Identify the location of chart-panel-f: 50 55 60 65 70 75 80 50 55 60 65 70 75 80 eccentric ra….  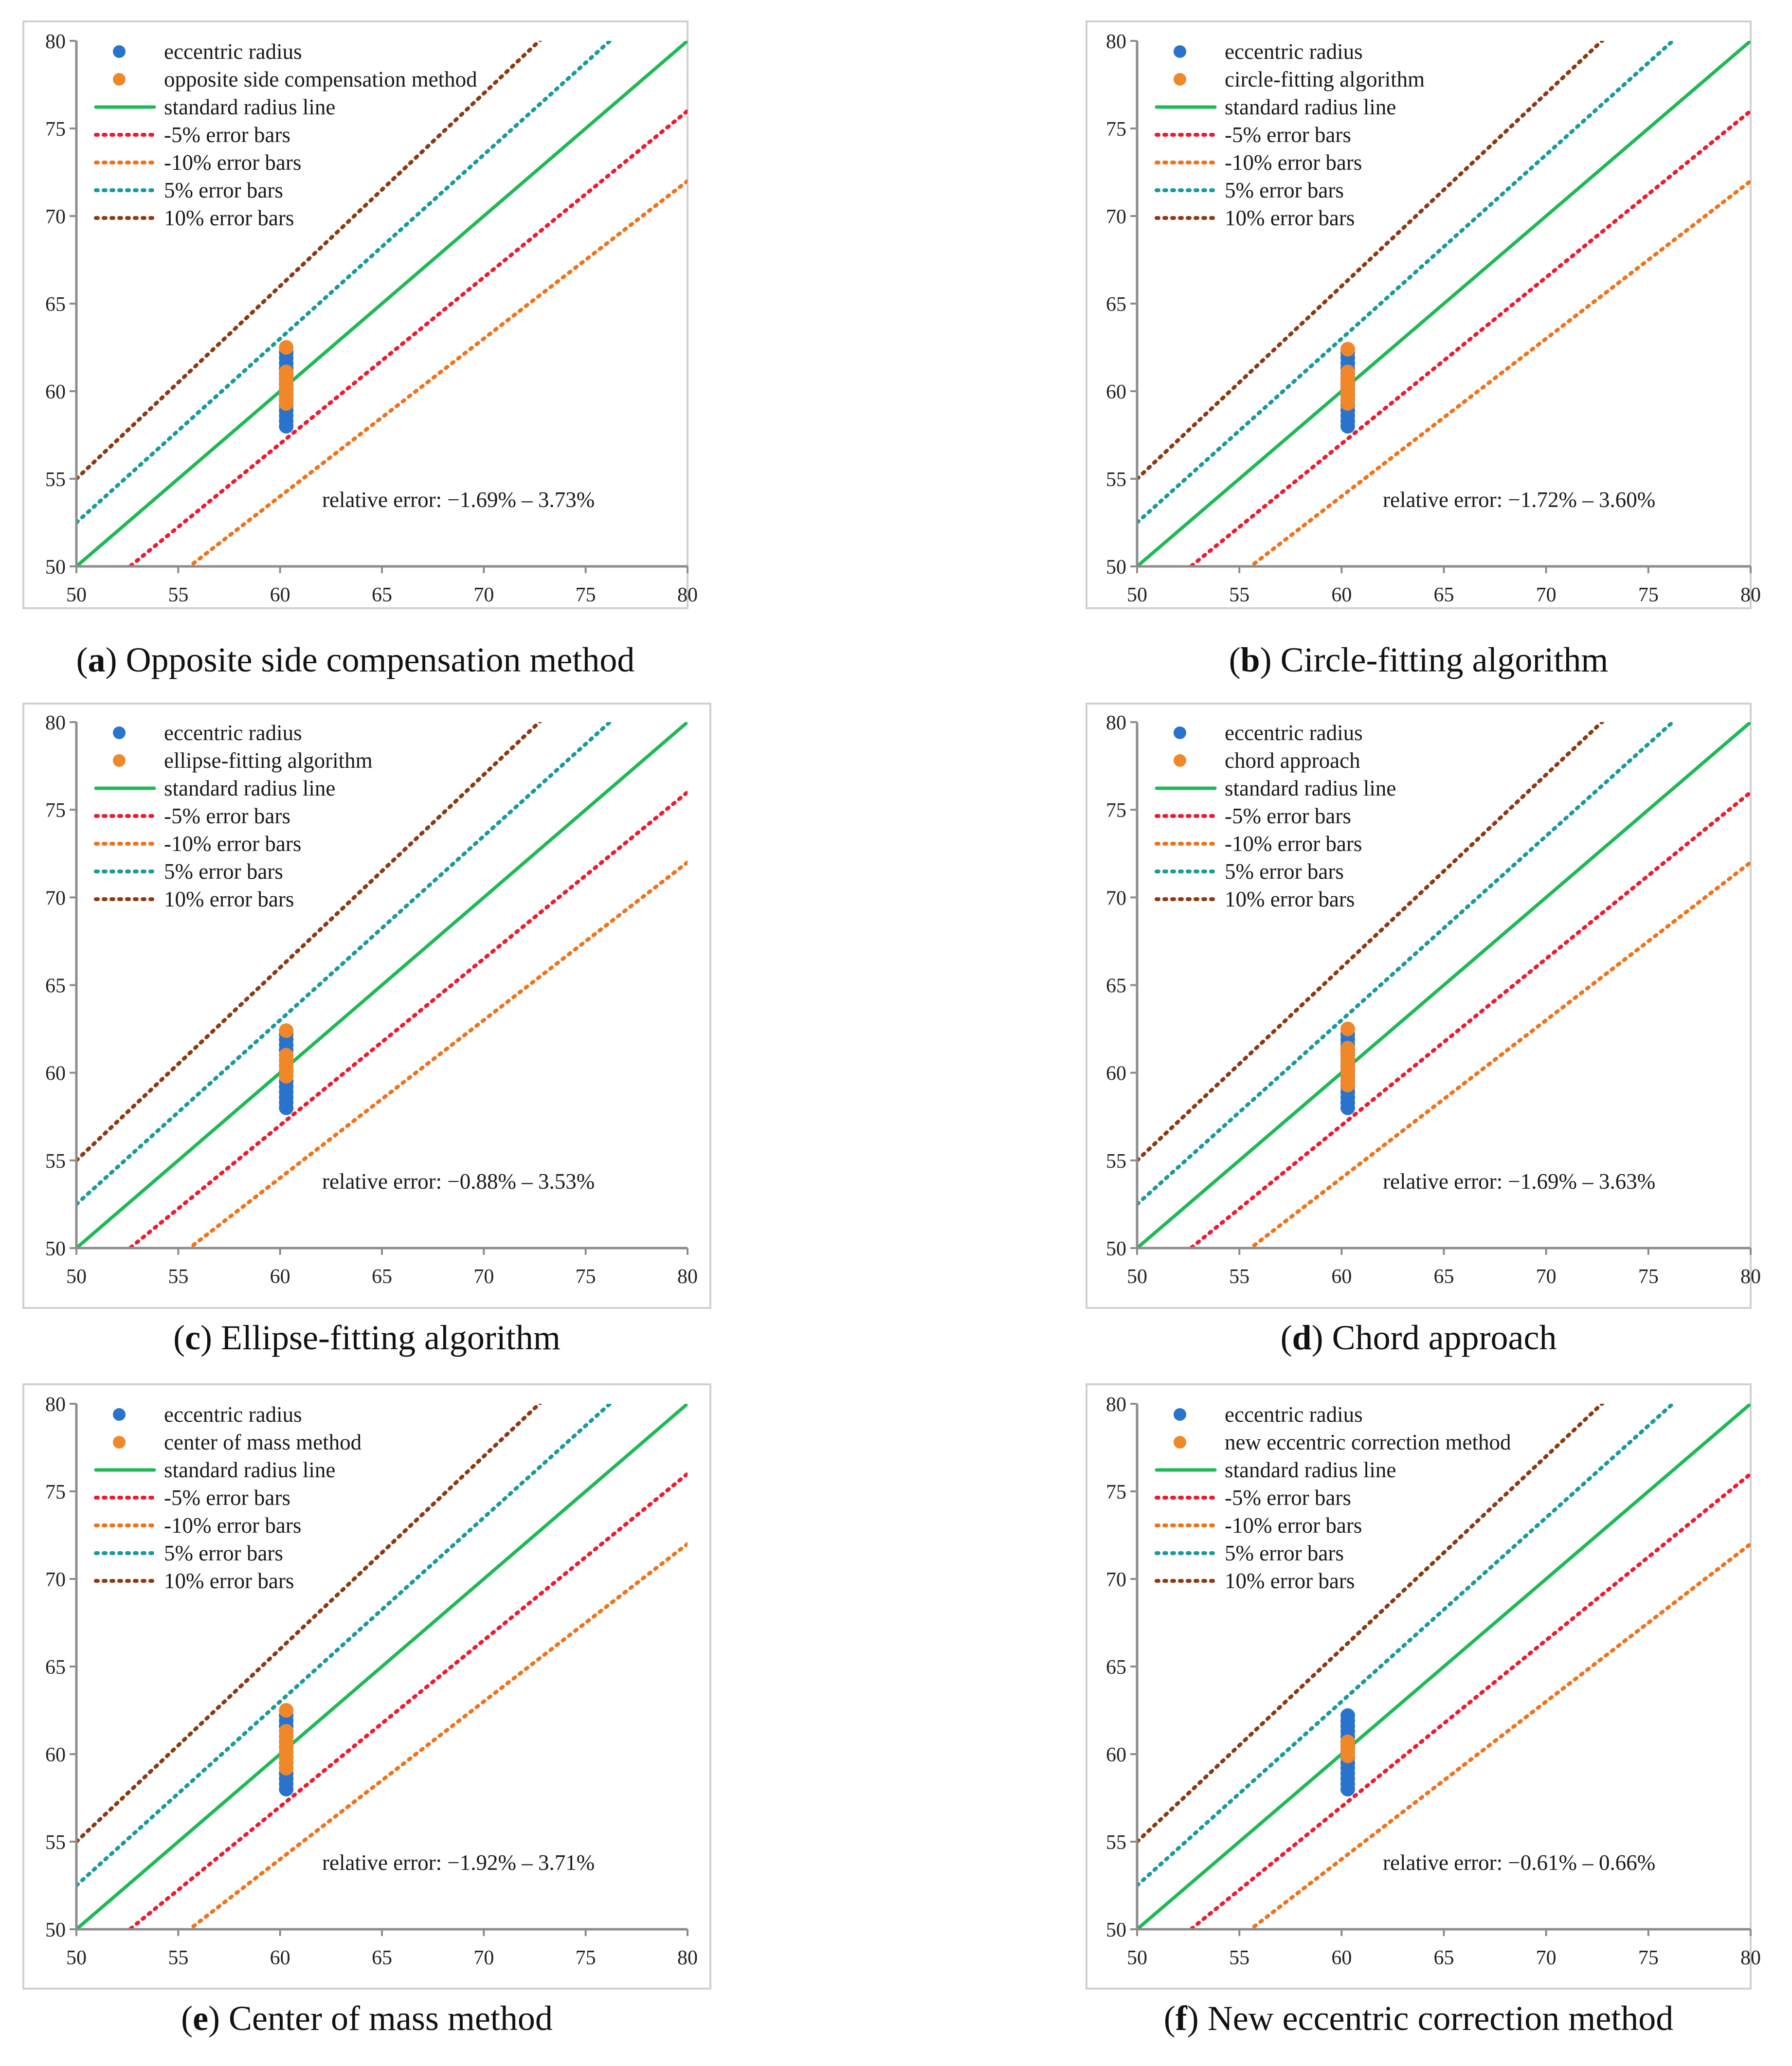
(1423, 1710).